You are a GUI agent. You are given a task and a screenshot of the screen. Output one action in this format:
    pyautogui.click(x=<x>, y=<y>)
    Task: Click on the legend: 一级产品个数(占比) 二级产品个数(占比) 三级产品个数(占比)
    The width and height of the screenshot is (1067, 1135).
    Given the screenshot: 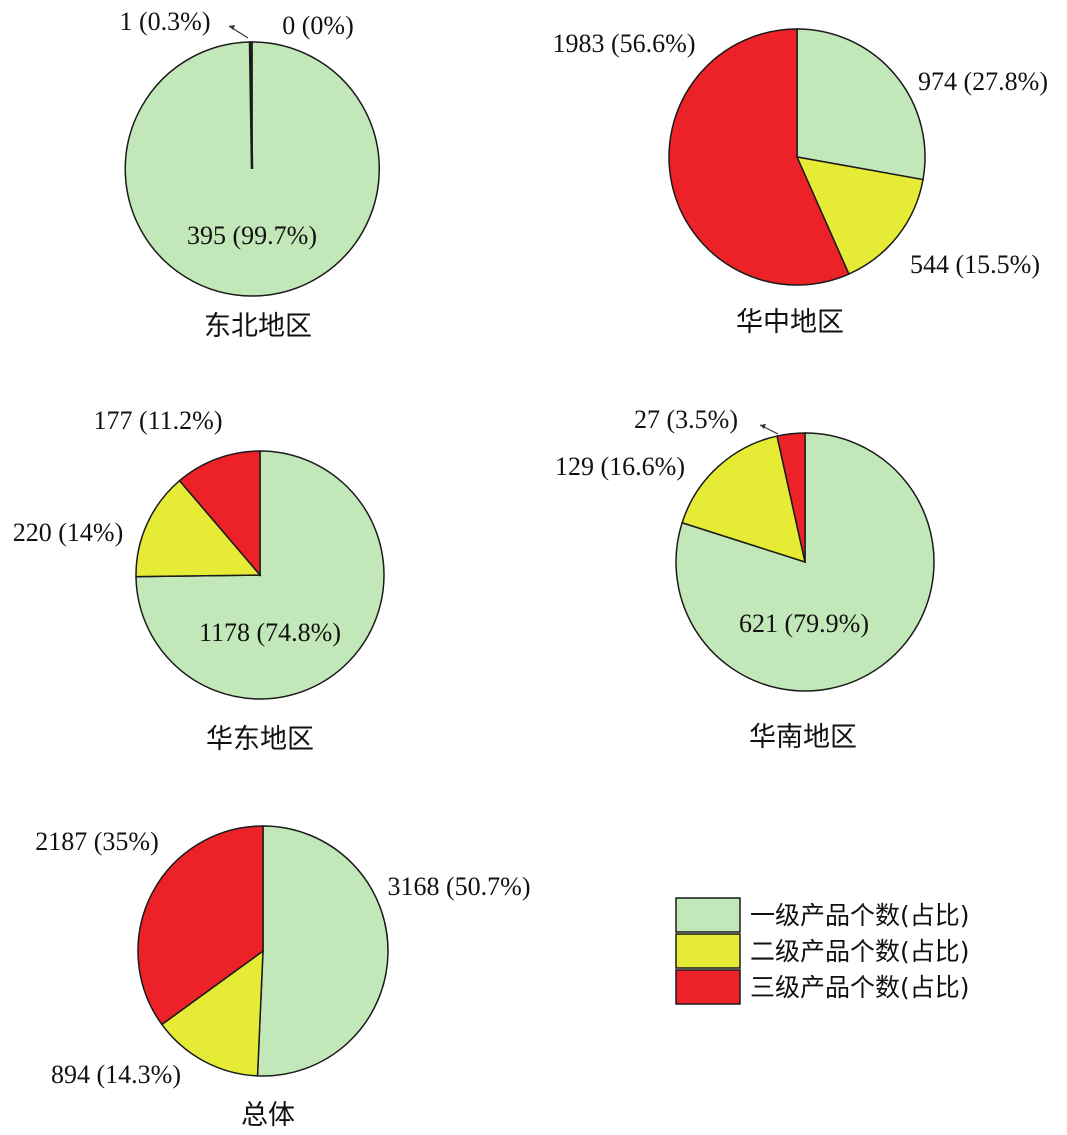 What is the action you would take?
    pyautogui.click(x=822, y=951)
    